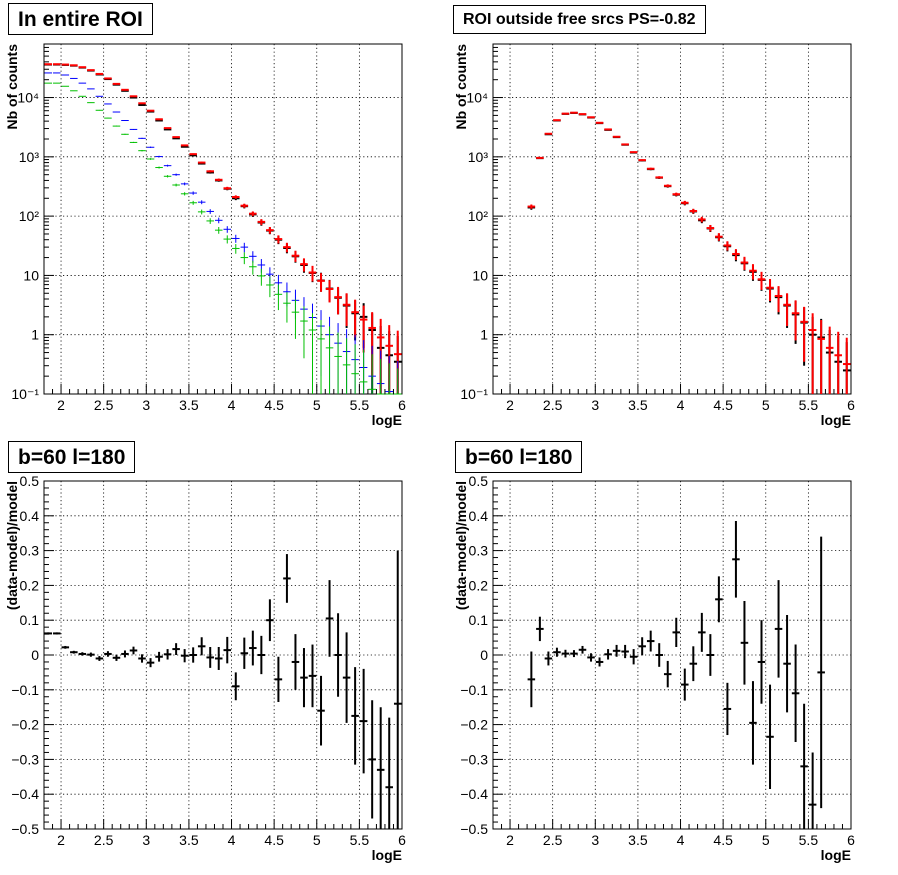 The image size is (898, 875). What do you see at coordinates (80, 19) in the screenshot?
I see `chart-title: In entire ROI` at bounding box center [80, 19].